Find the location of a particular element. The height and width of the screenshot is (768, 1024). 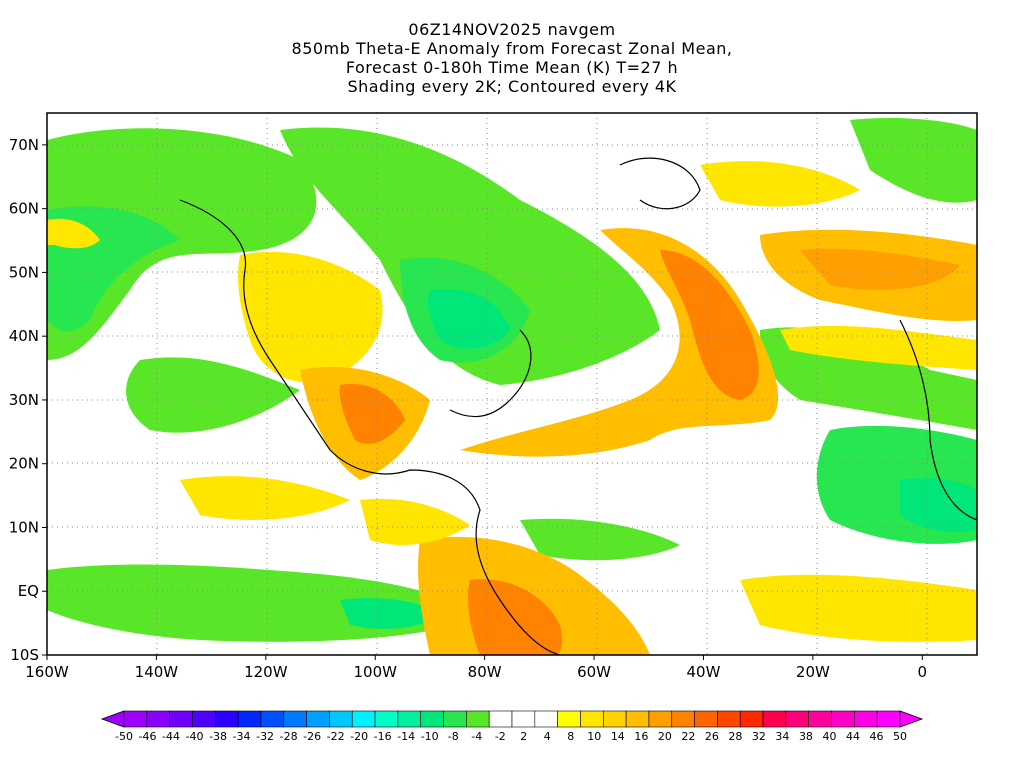

colorbar-label: 14 is located at coordinates (618, 736).